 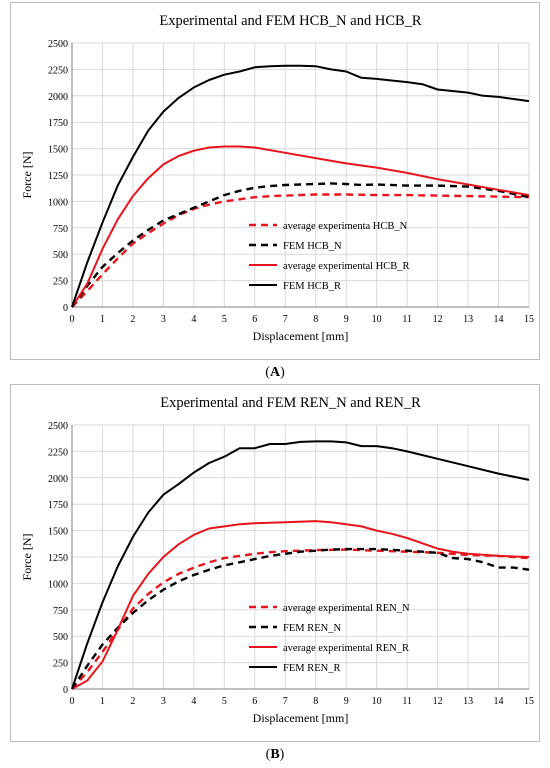 I want to click on legend-label-2: FEM REN_N, so click(x=312, y=628).